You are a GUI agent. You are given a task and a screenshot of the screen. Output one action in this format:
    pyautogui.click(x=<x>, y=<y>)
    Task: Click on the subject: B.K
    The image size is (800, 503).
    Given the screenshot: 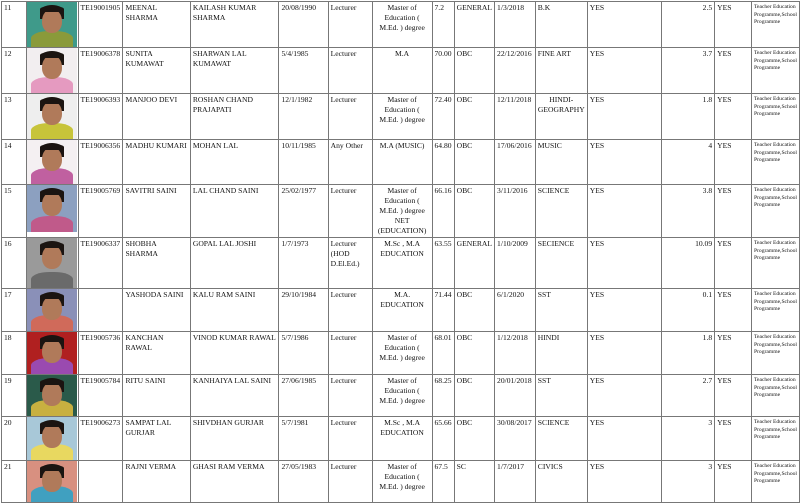 What is the action you would take?
    pyautogui.click(x=561, y=24)
    